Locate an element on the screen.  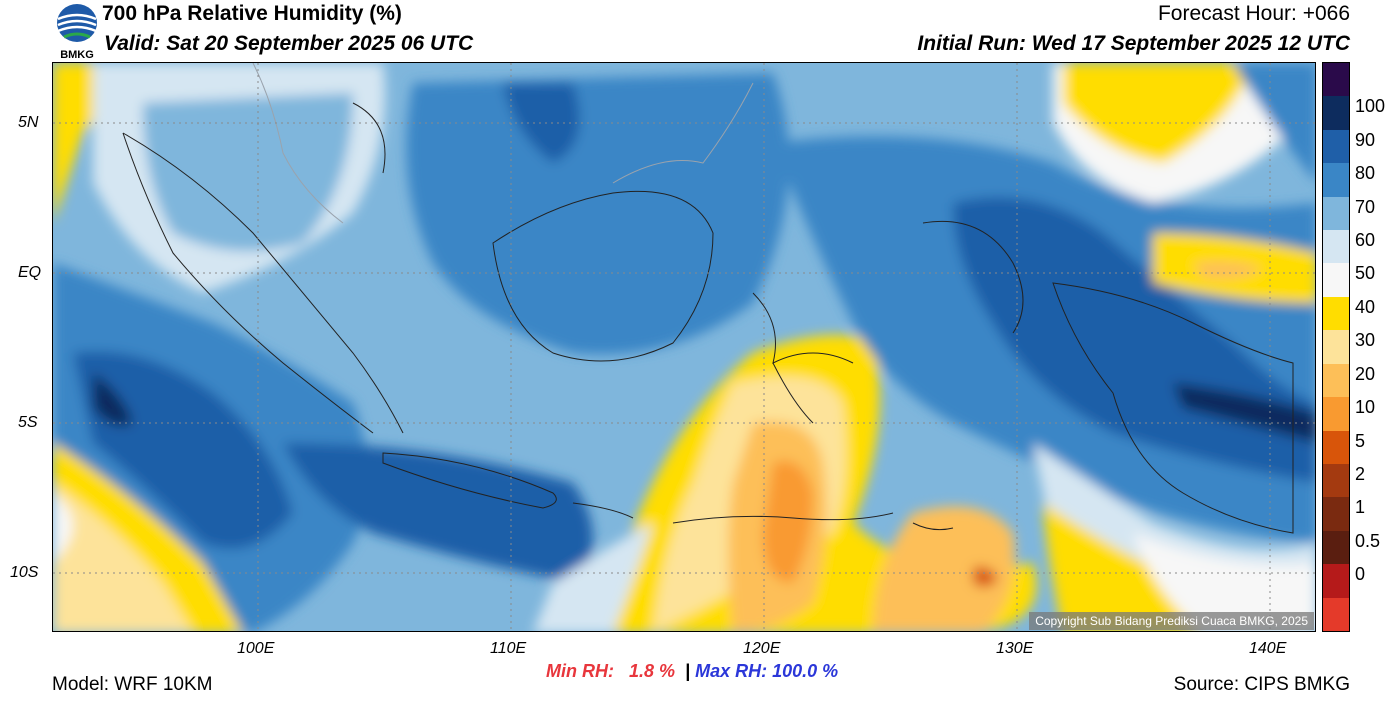
colorbar is located at coordinates (1336, 347).